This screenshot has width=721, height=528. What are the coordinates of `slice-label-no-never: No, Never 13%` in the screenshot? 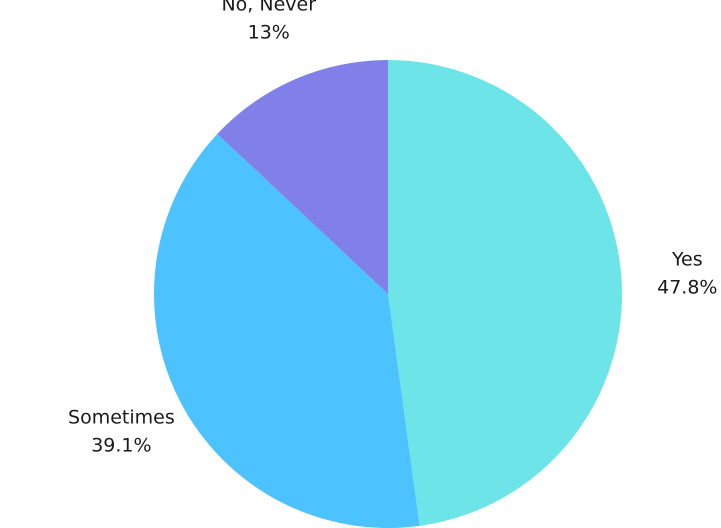 It's located at (268, 22).